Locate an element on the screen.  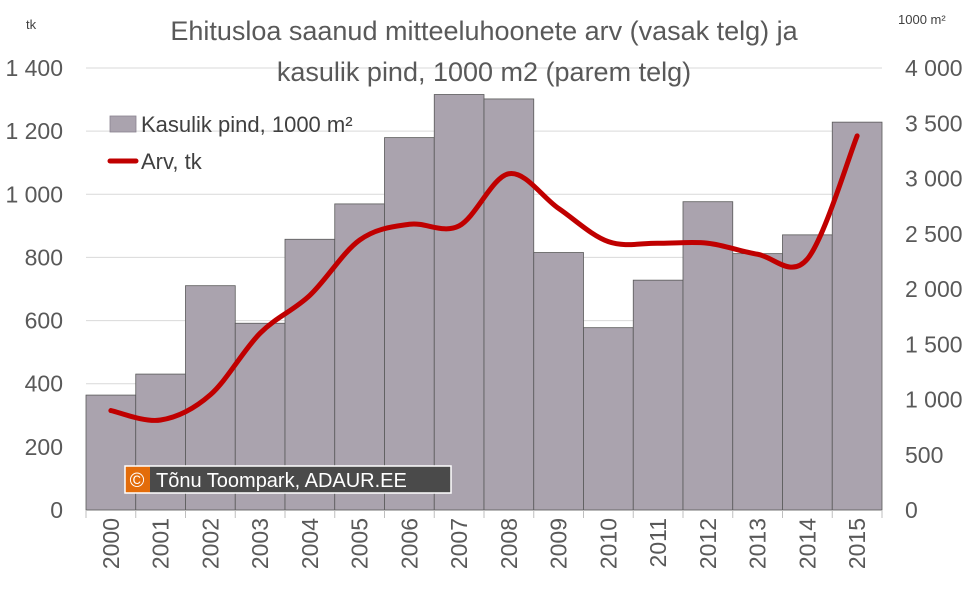
x-tick-label-2013: 2013 is located at coordinates (758, 543).